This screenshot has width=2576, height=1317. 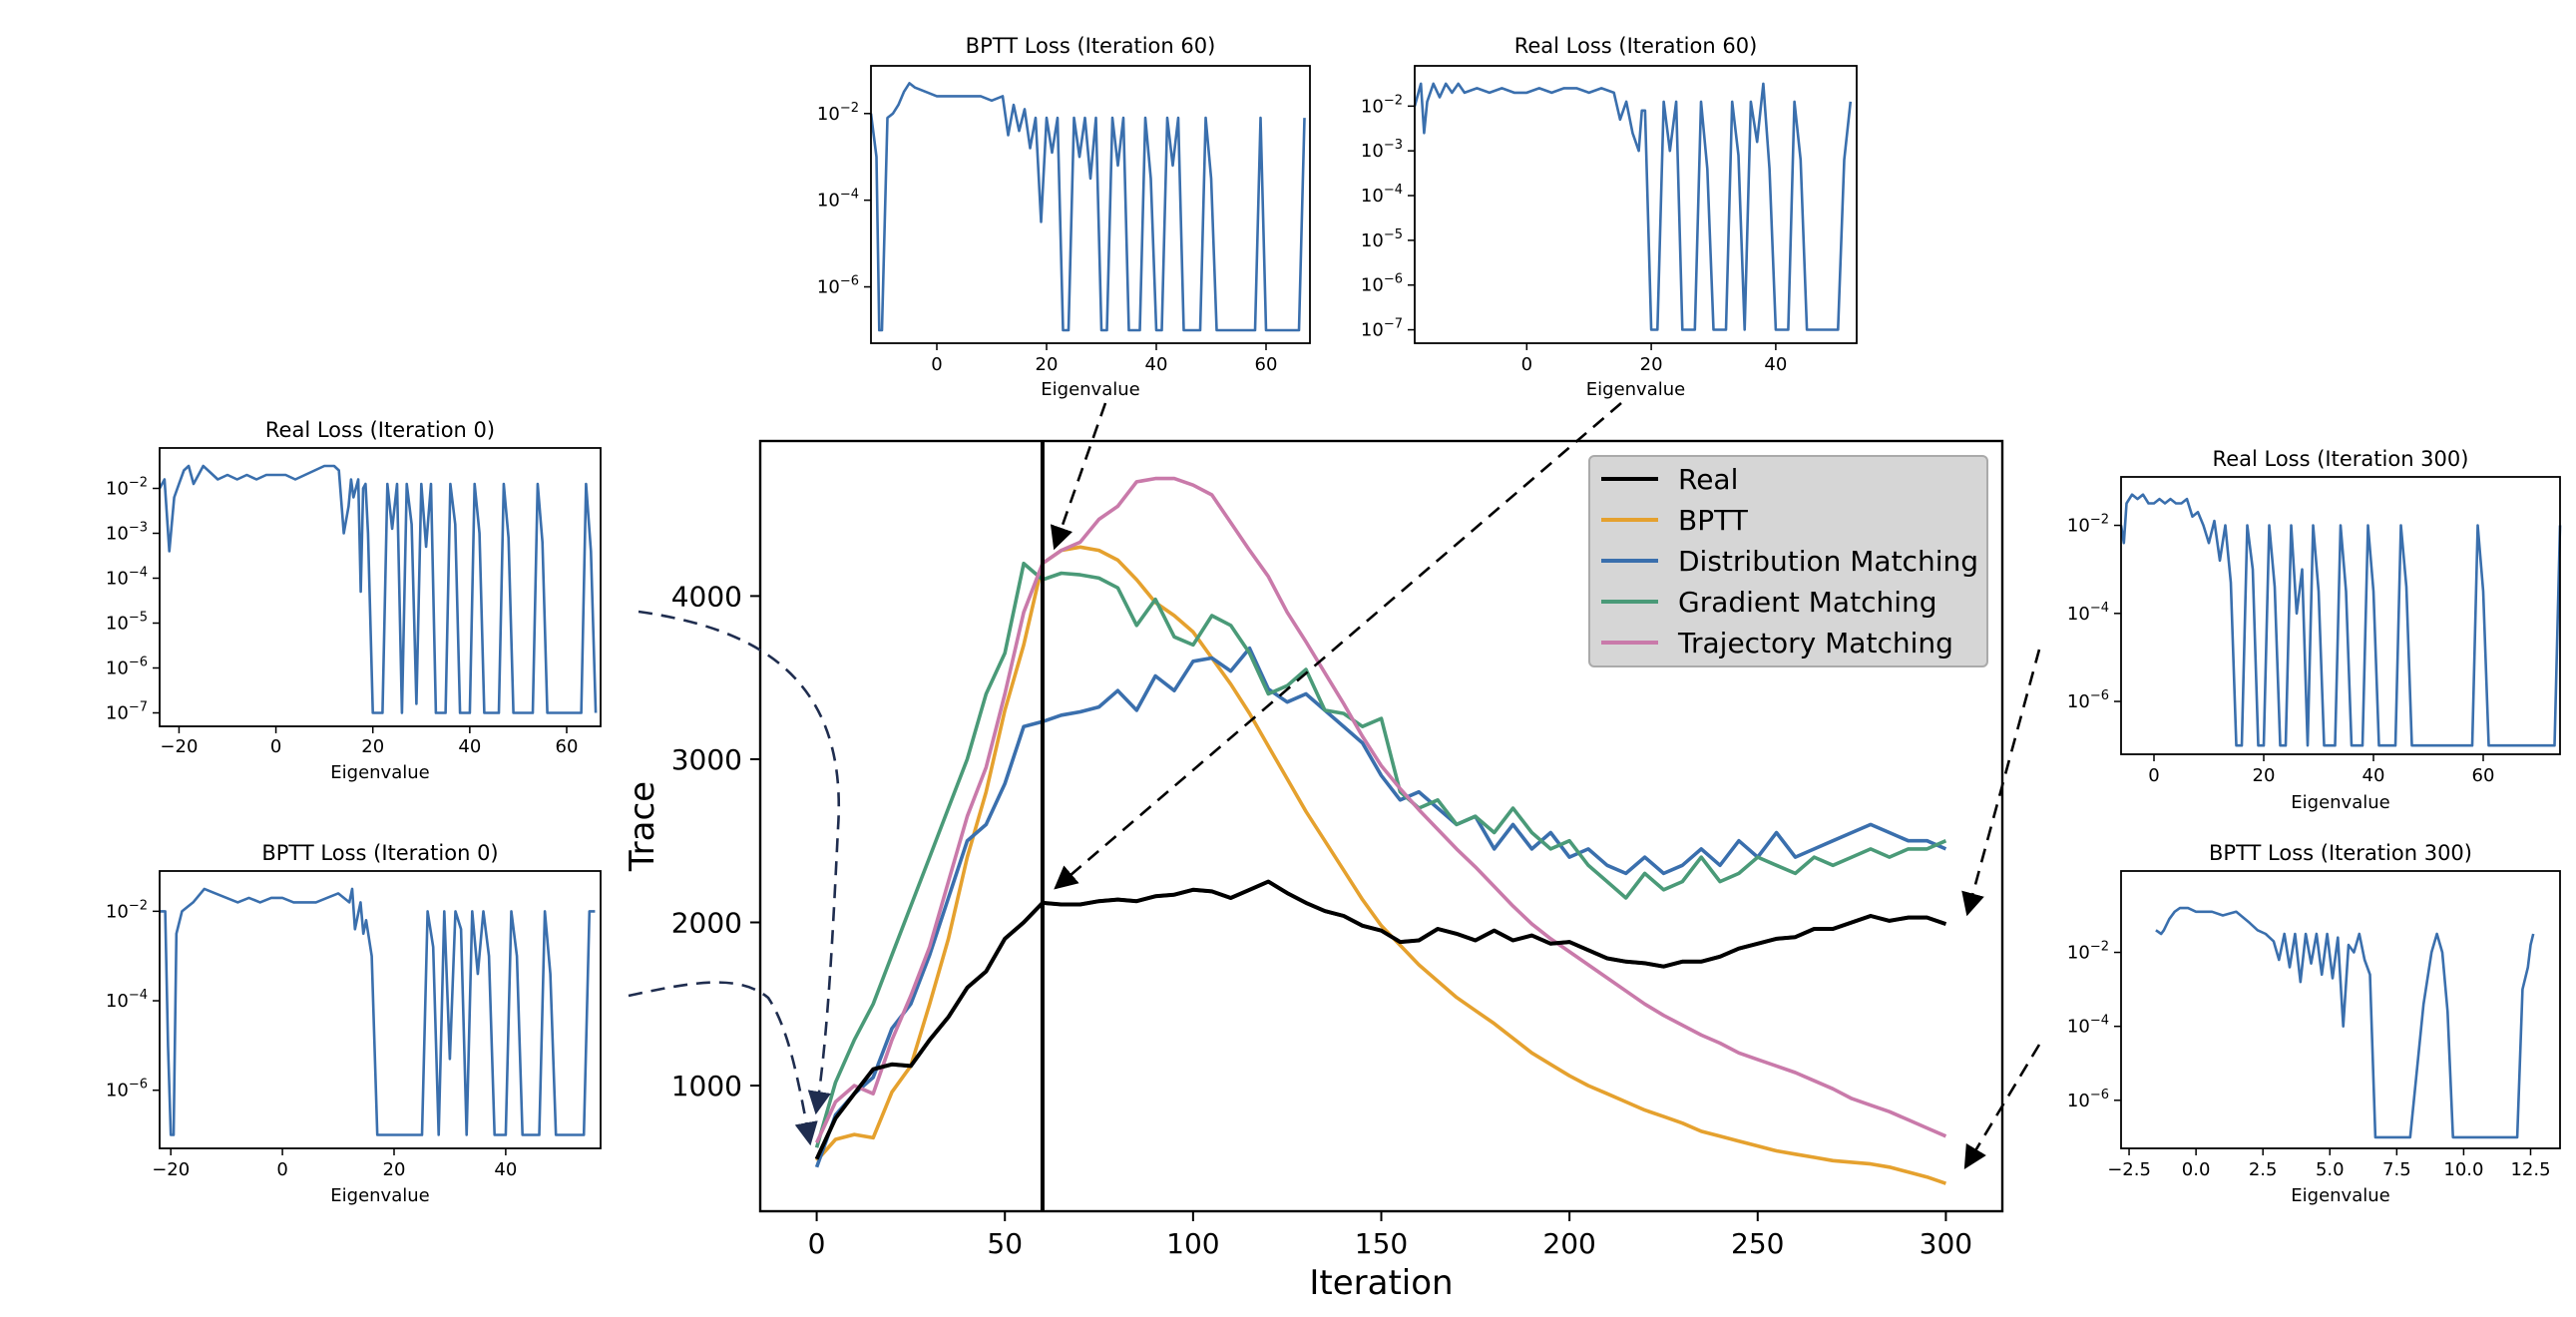 What do you see at coordinates (642, 826) in the screenshot?
I see `y-axis-title: Trace` at bounding box center [642, 826].